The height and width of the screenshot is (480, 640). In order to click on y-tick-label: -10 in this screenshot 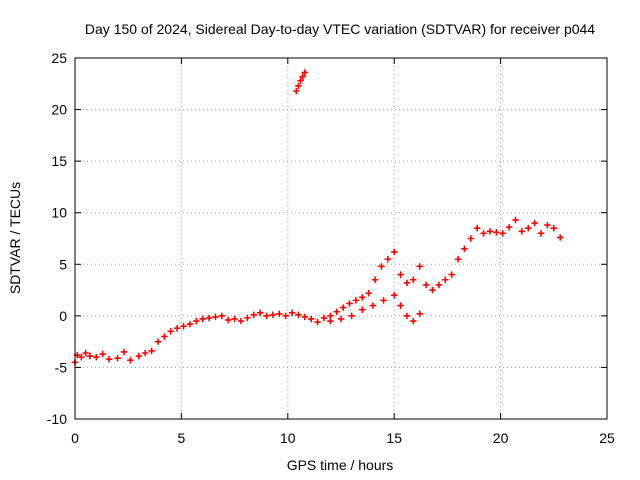, I will do `click(57, 419)`.